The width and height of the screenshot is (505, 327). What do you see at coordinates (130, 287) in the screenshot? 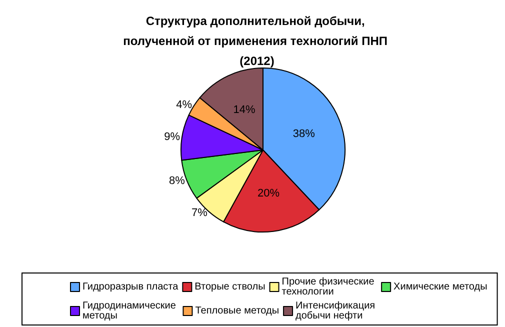
I see `legend-label: Гидроразрыв пласта` at bounding box center [130, 287].